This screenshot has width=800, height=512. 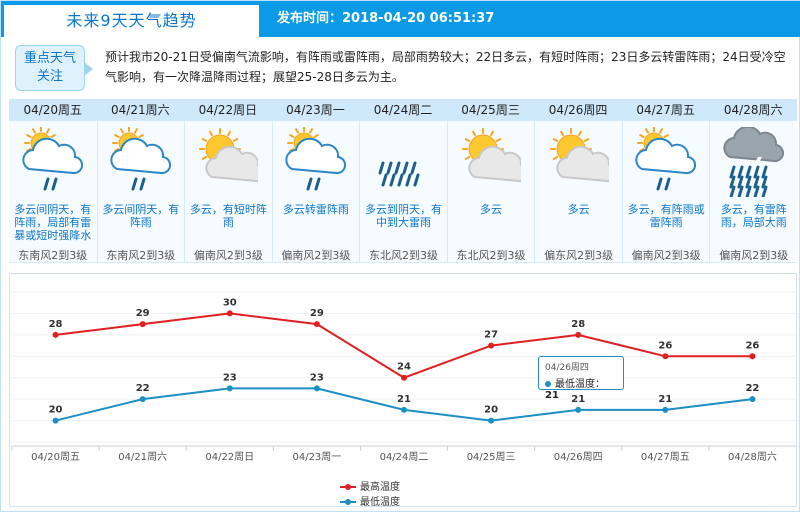 What do you see at coordinates (380, 502) in the screenshot?
I see `legend-low-label: 最低温度` at bounding box center [380, 502].